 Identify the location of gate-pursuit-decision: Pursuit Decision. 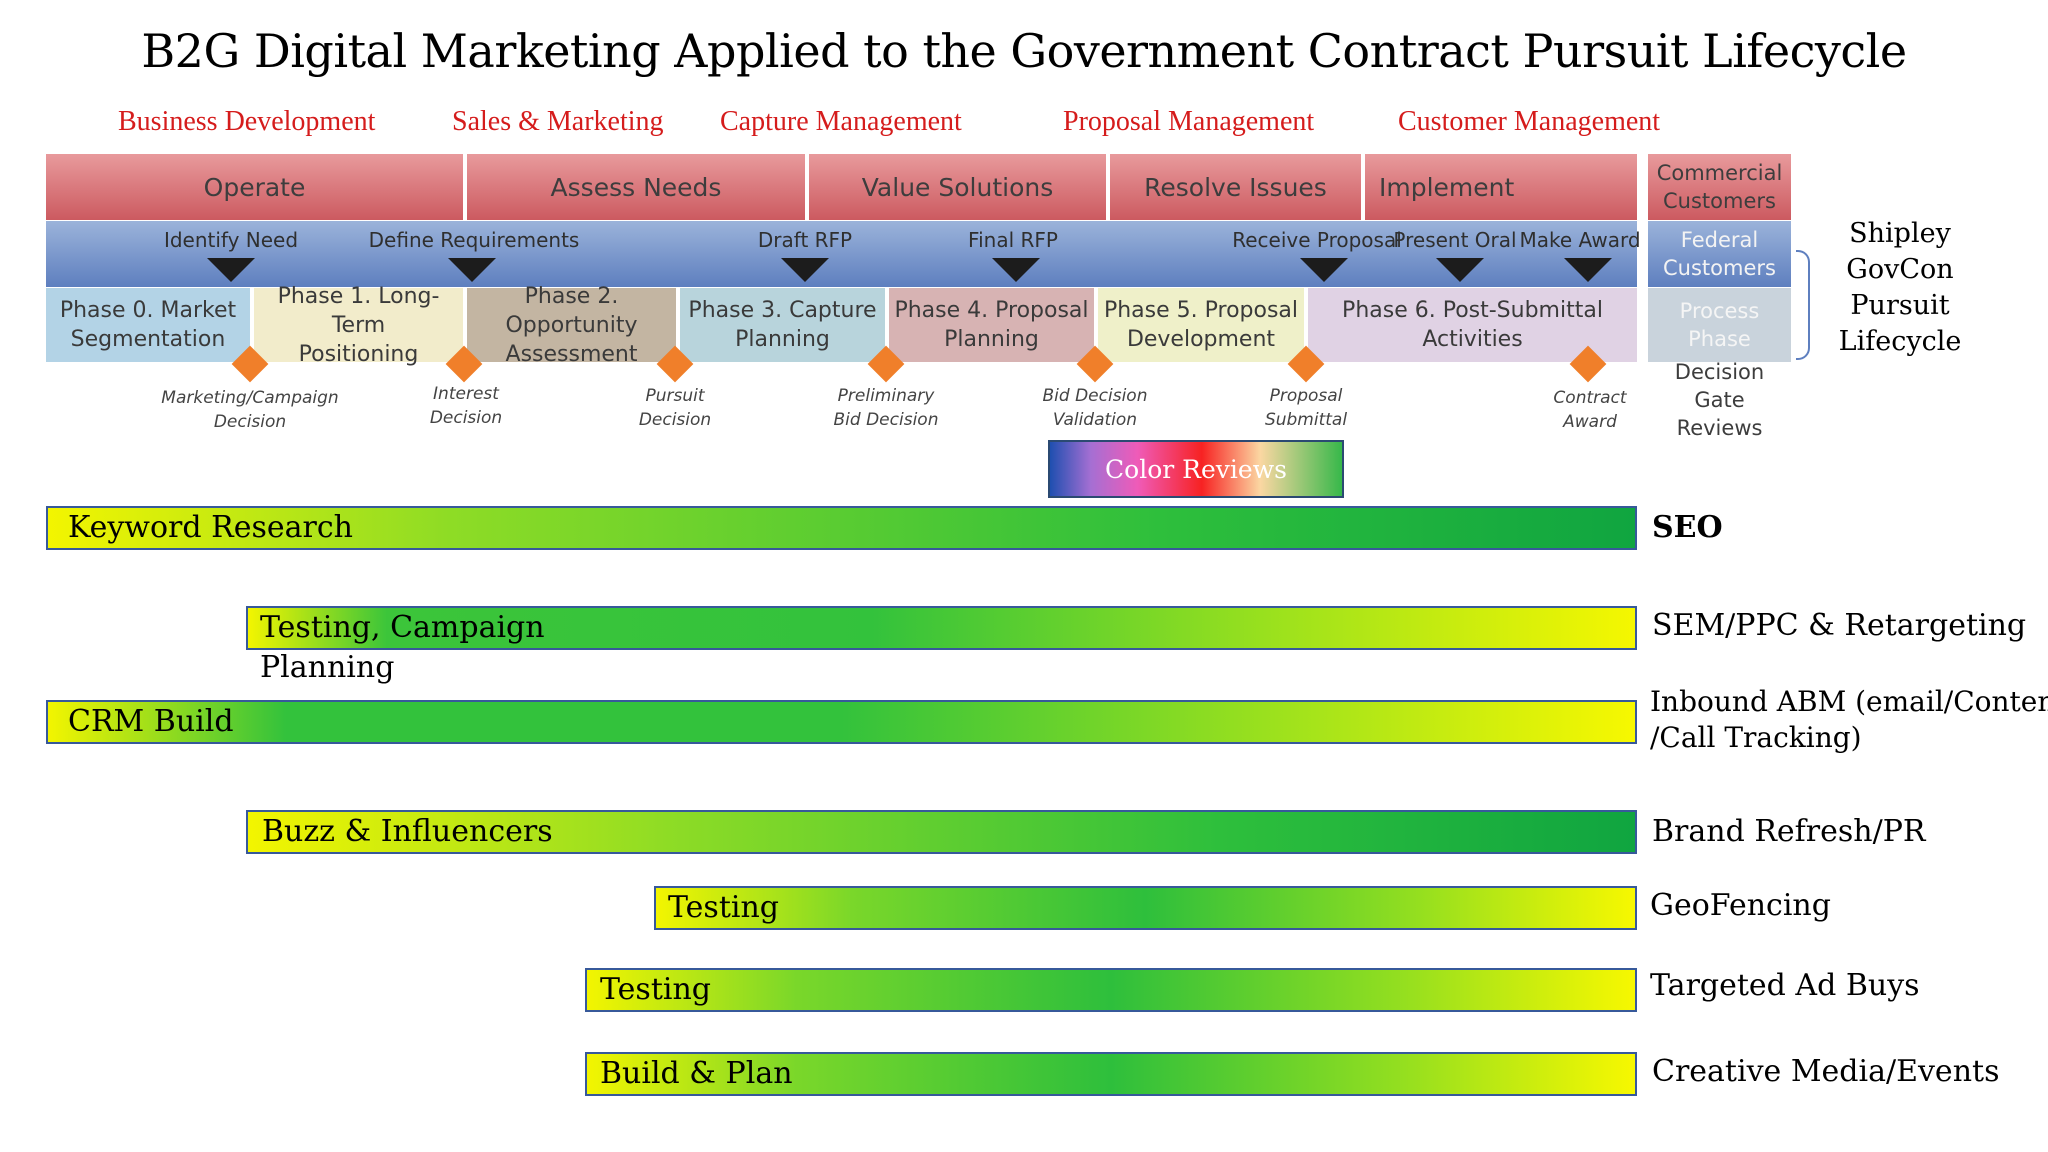
(675, 408).